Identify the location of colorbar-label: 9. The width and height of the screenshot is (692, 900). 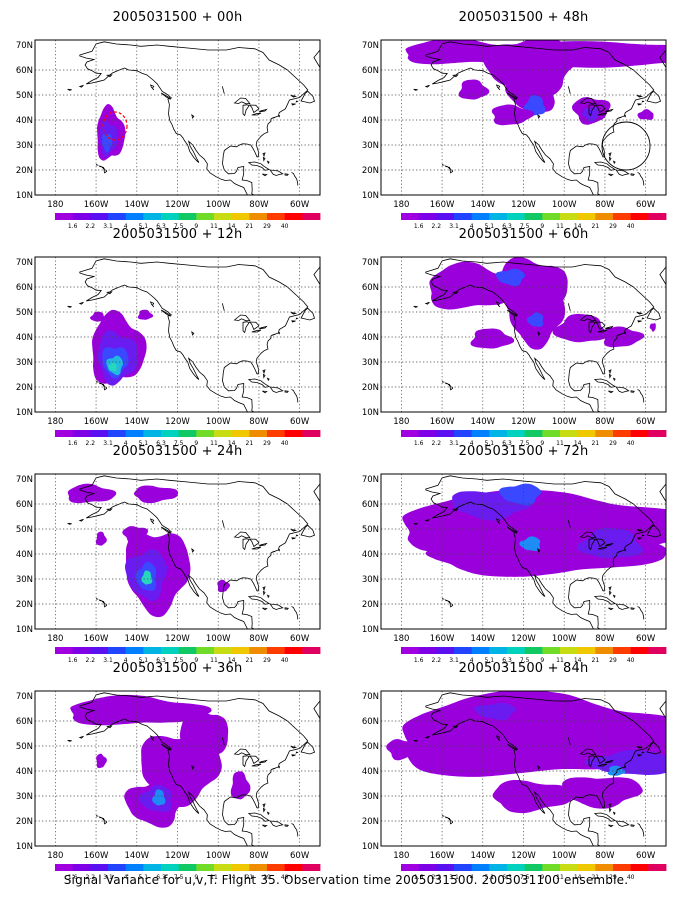
(542, 659).